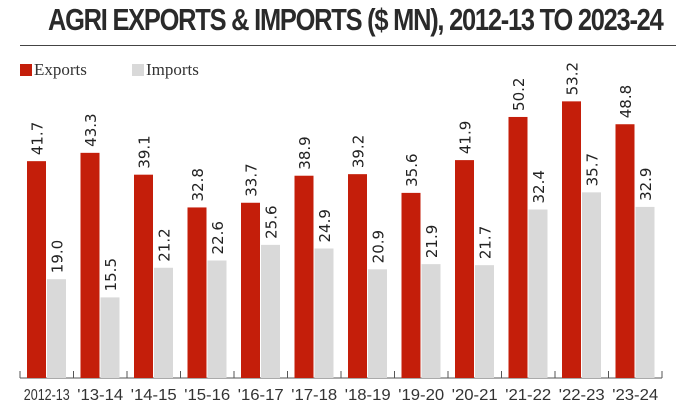 This screenshot has height=409, width=676. I want to click on x-tick-label: '17-18, so click(314, 395).